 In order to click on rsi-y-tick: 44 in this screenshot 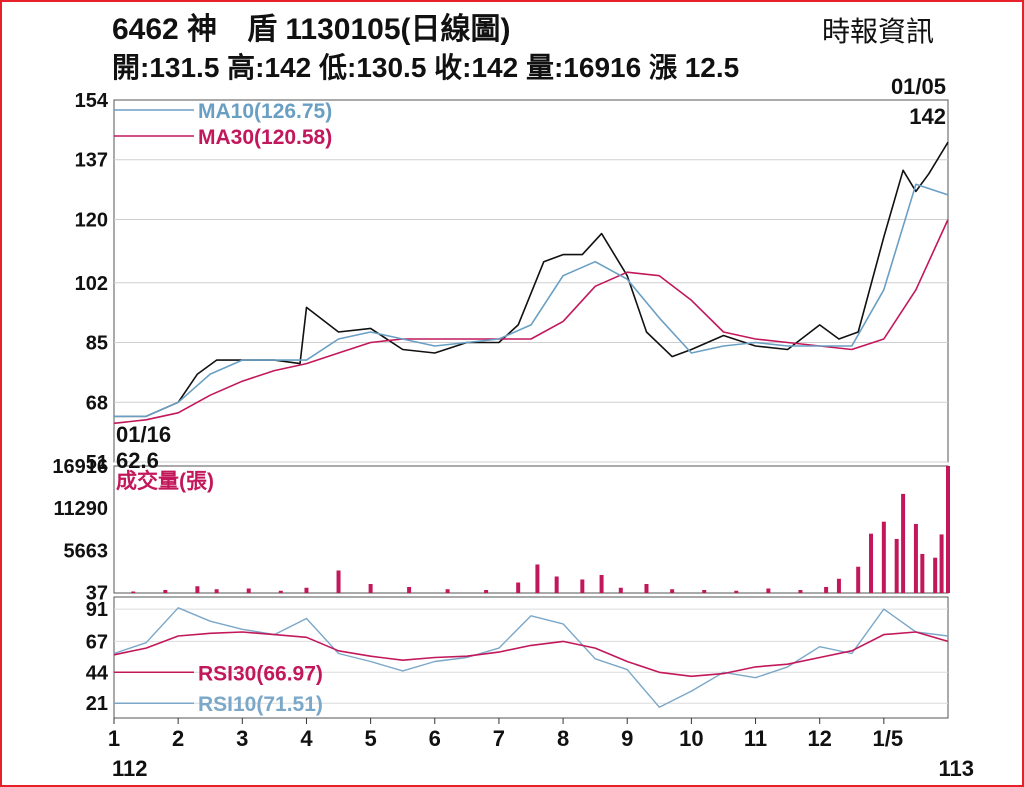, I will do `click(97, 673)`.